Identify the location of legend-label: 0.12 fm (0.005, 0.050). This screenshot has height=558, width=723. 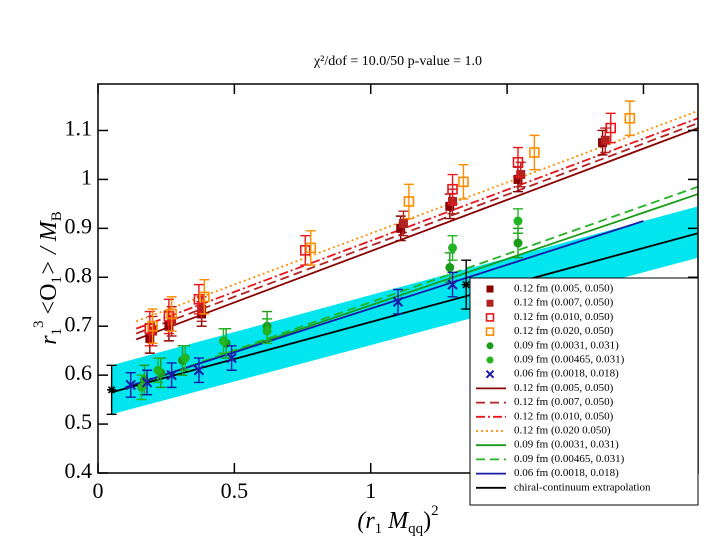
(564, 289).